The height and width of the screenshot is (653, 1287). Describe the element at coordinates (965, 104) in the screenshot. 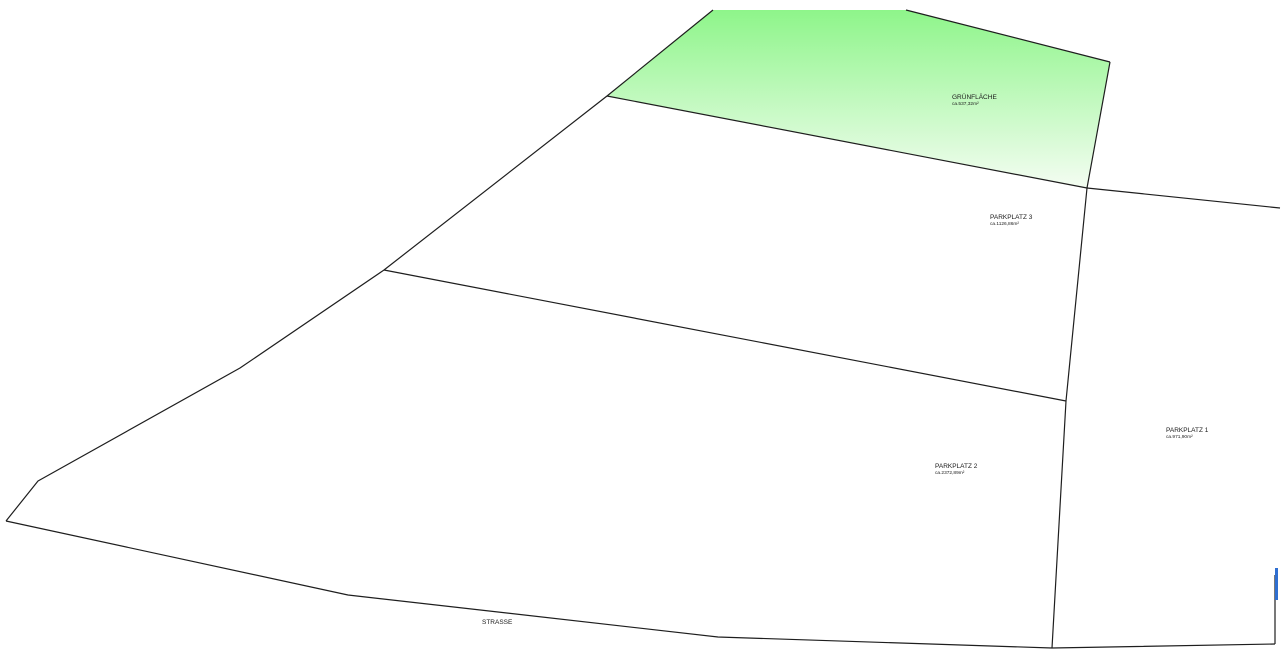

I see `gruenflaeche-size: ca.537,32m²` at that location.